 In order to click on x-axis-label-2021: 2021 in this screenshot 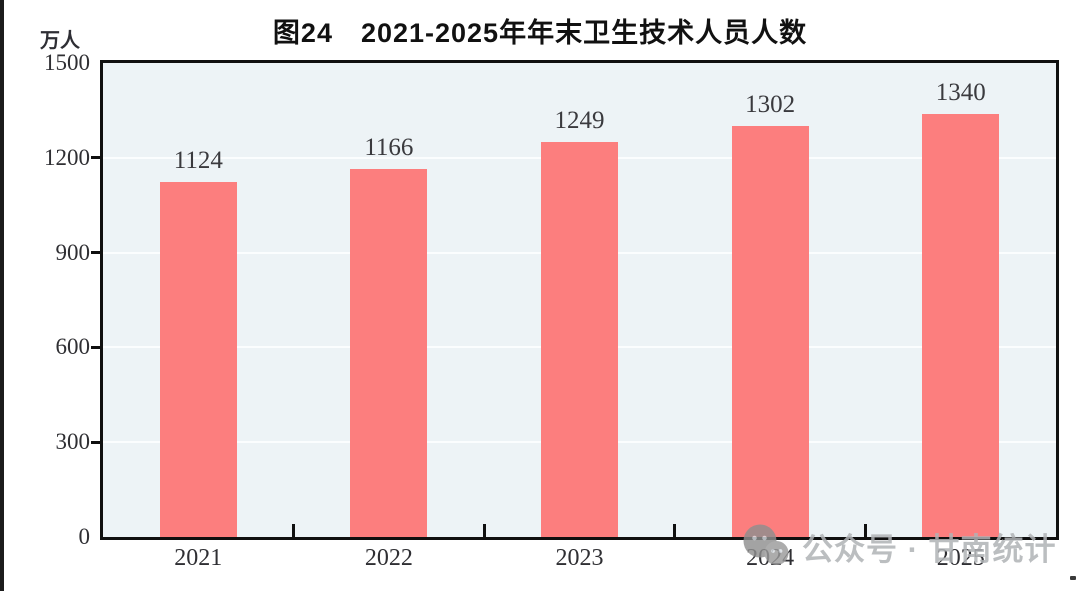, I will do `click(198, 558)`.